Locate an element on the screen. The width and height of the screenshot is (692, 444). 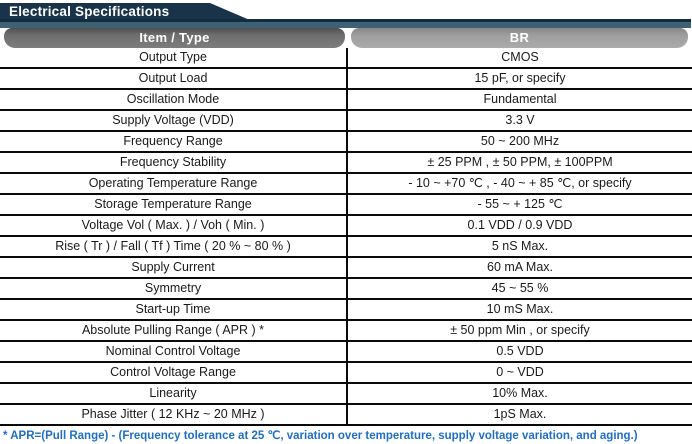
table-row: Symmetry 45 ~ 55 % is located at coordinates (346, 289).